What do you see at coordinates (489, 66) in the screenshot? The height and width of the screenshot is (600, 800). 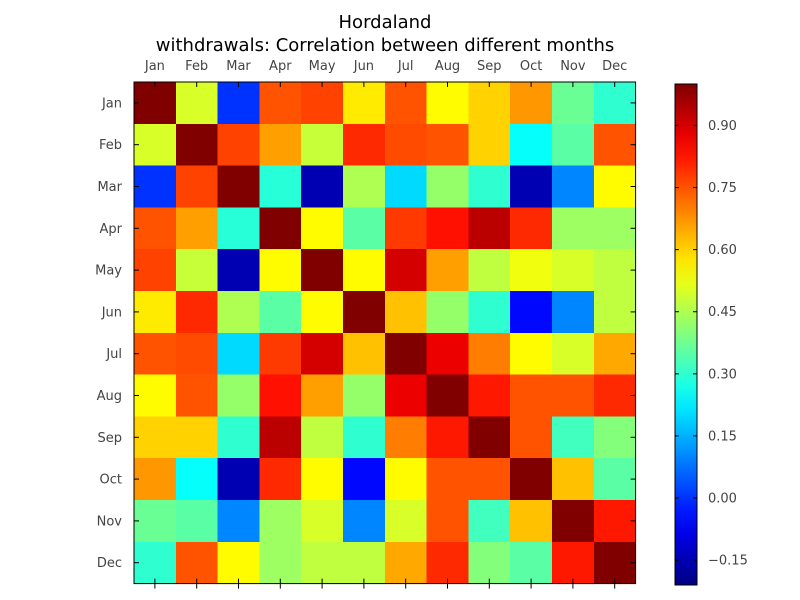 I see `x-tick-label: Sep` at bounding box center [489, 66].